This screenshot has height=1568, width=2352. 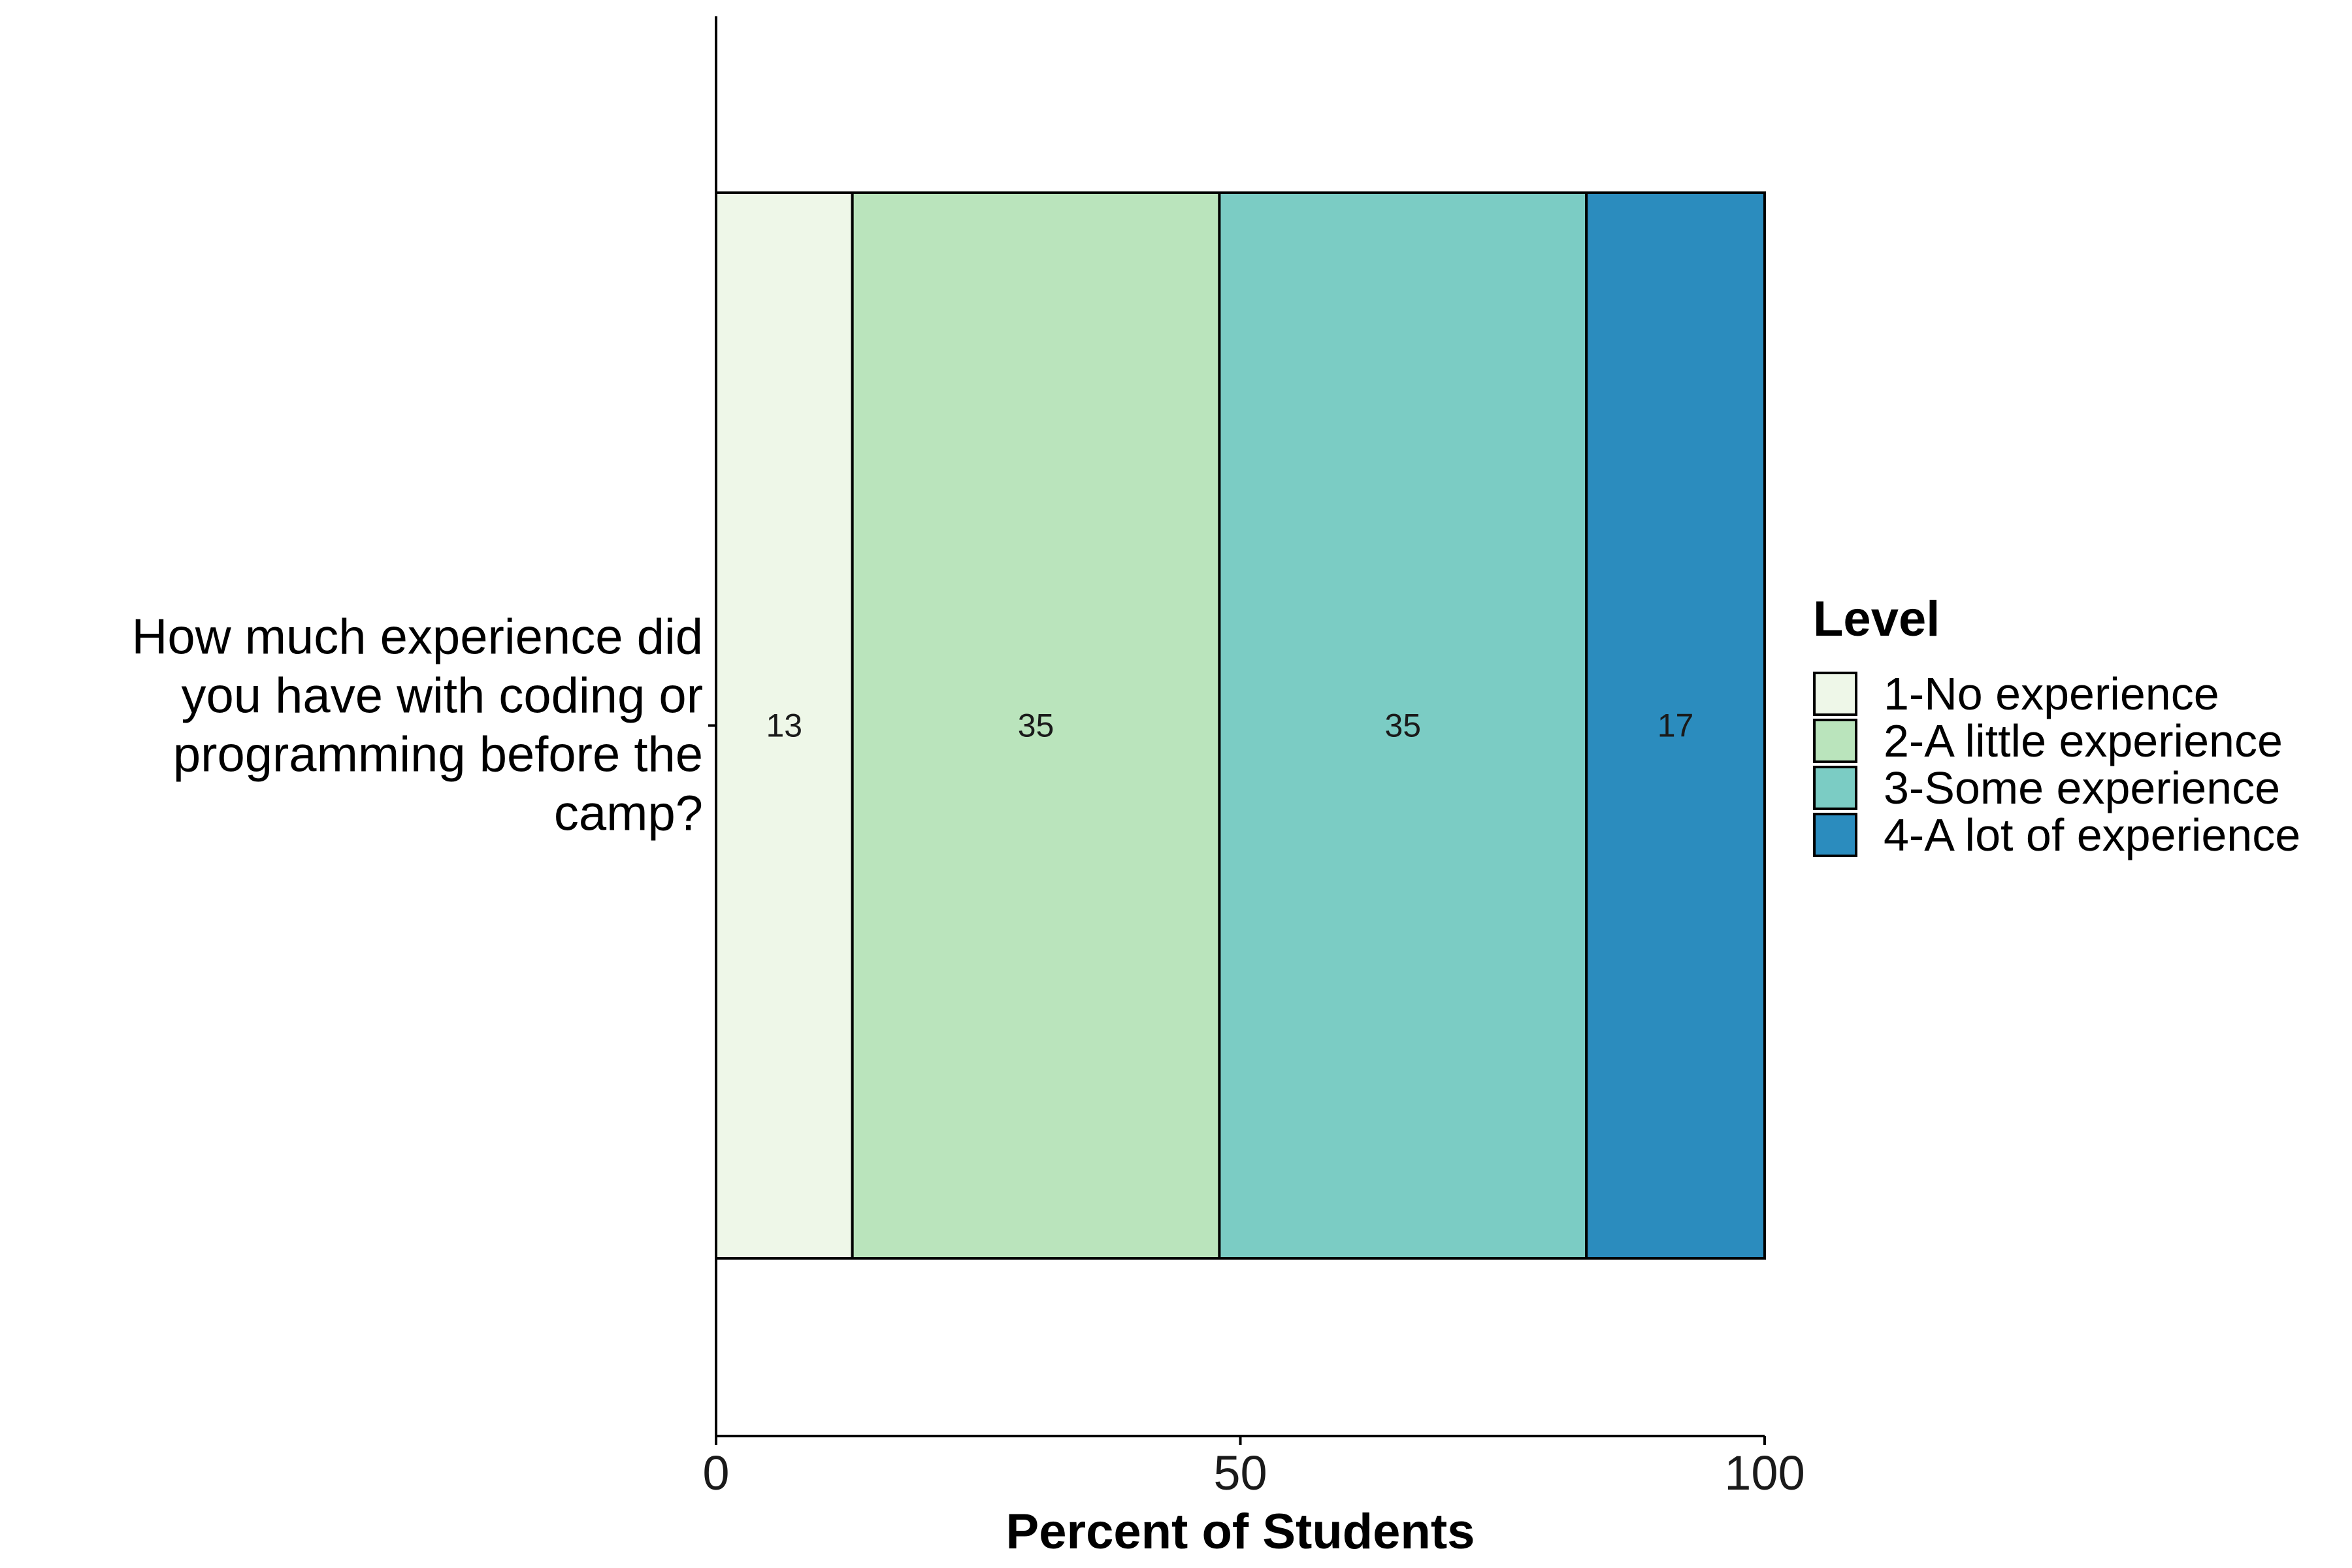 I want to click on legend-label-1: 1-No experience, so click(x=2051, y=693).